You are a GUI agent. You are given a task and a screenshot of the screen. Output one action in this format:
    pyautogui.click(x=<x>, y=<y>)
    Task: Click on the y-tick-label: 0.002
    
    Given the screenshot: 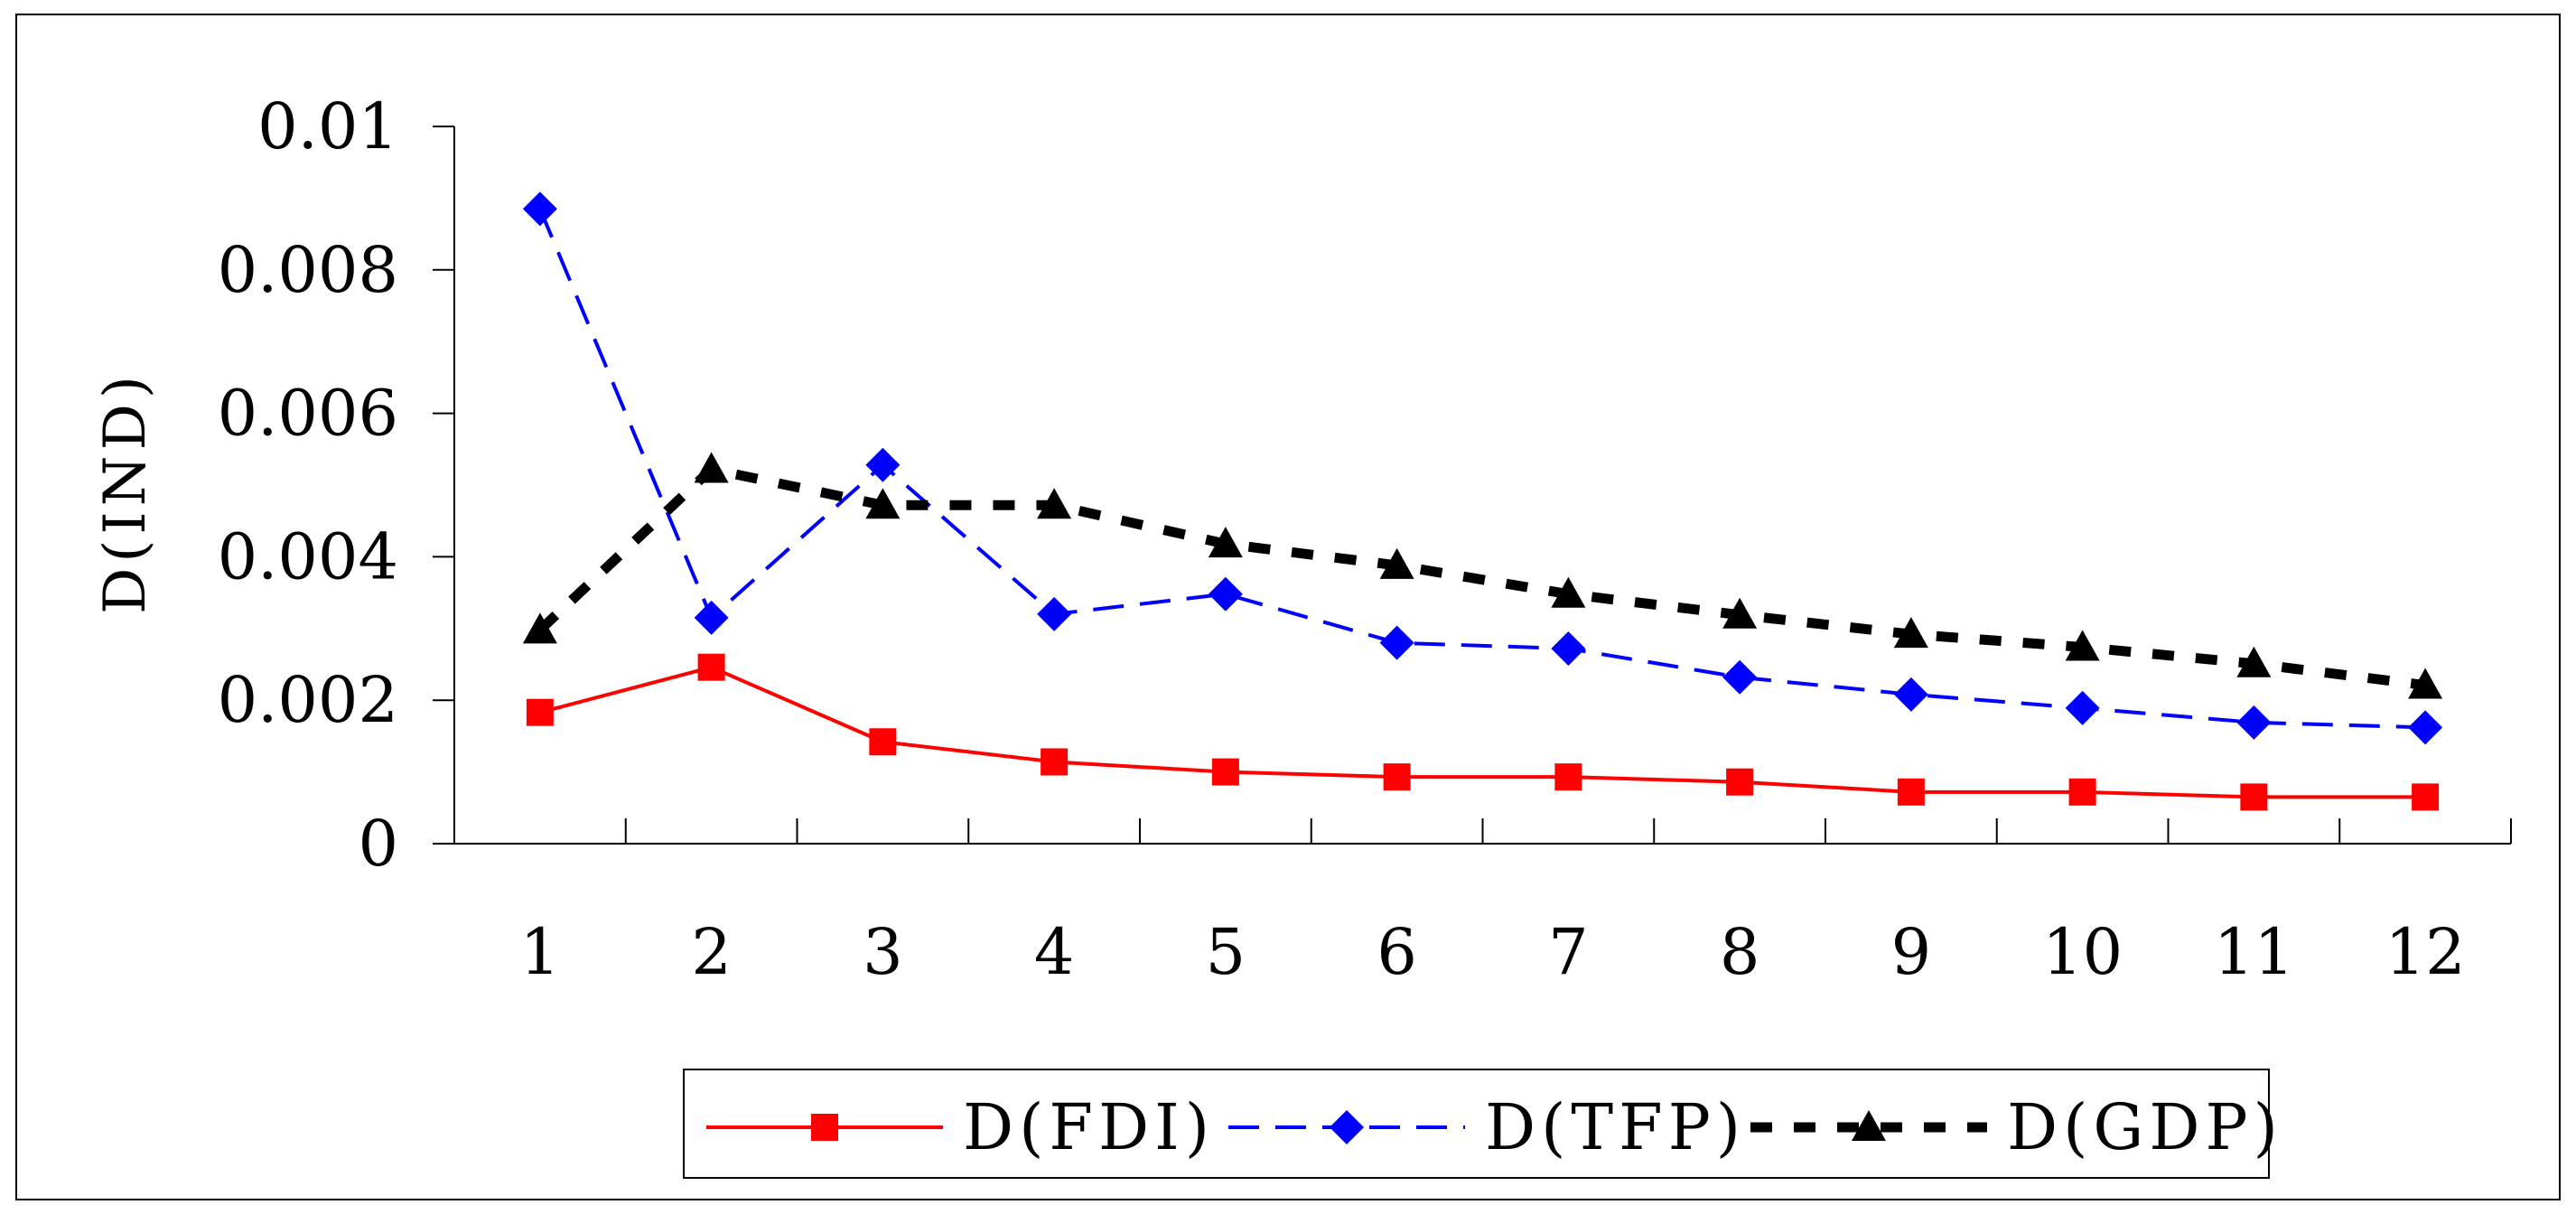 What is the action you would take?
    pyautogui.click(x=308, y=700)
    